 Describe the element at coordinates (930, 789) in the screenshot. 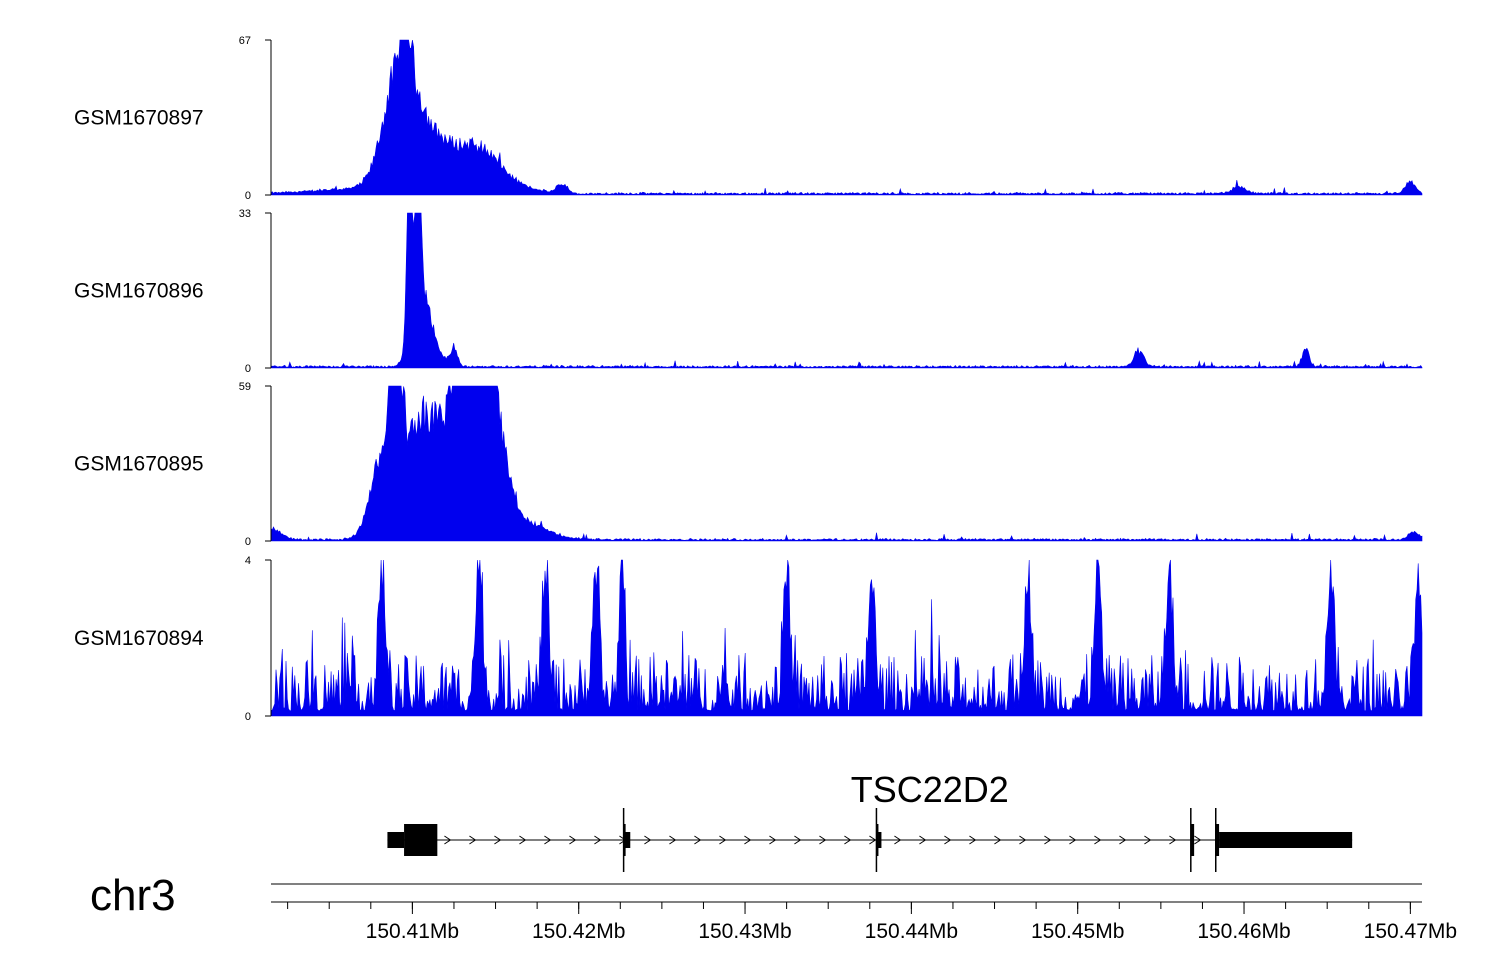

I see `gene-name-label: TSC22D2` at that location.